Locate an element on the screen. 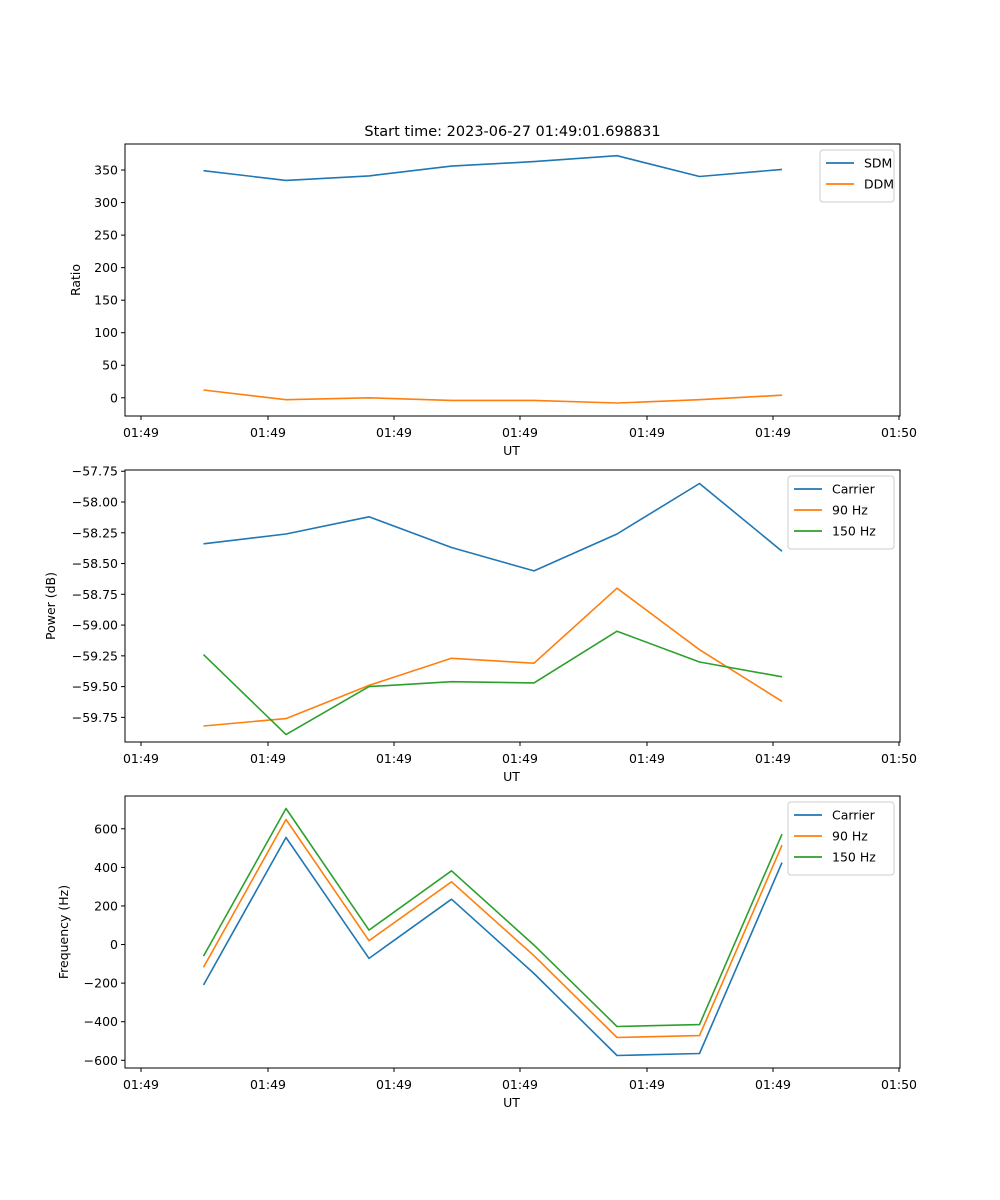 The width and height of the screenshot is (1000, 1200). legend-label: SDM is located at coordinates (878, 163).